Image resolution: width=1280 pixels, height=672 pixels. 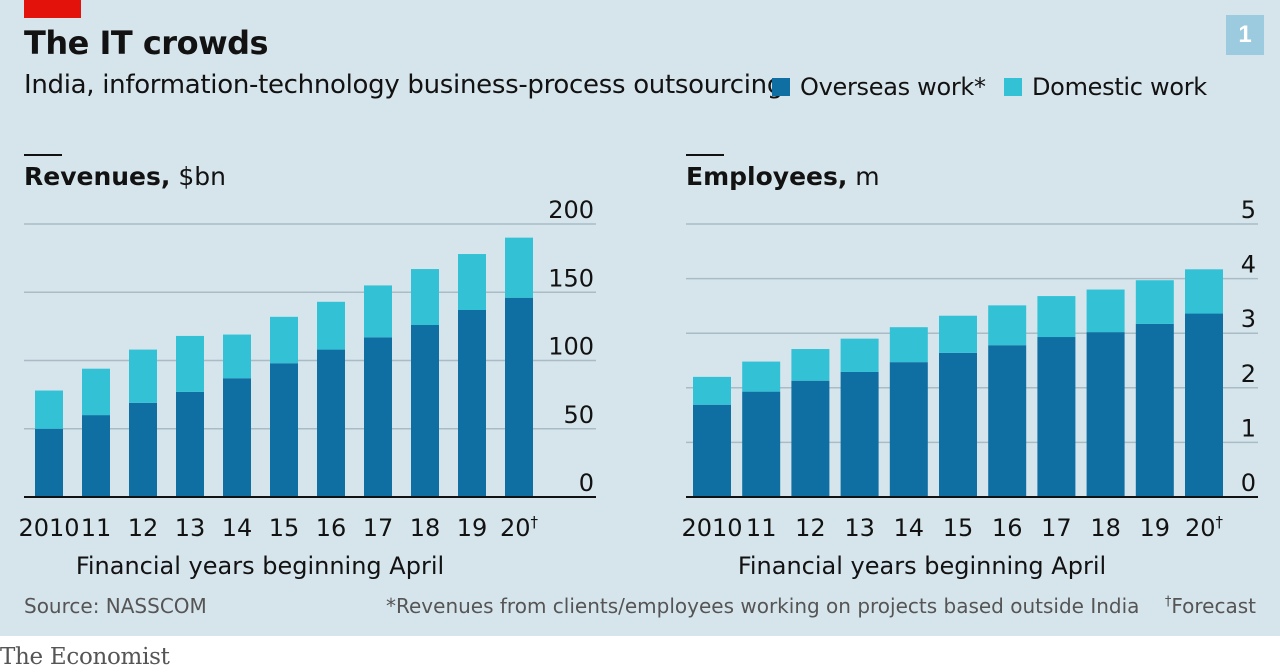 I want to click on revenues-xtick-label: 2010, so click(x=48, y=528).